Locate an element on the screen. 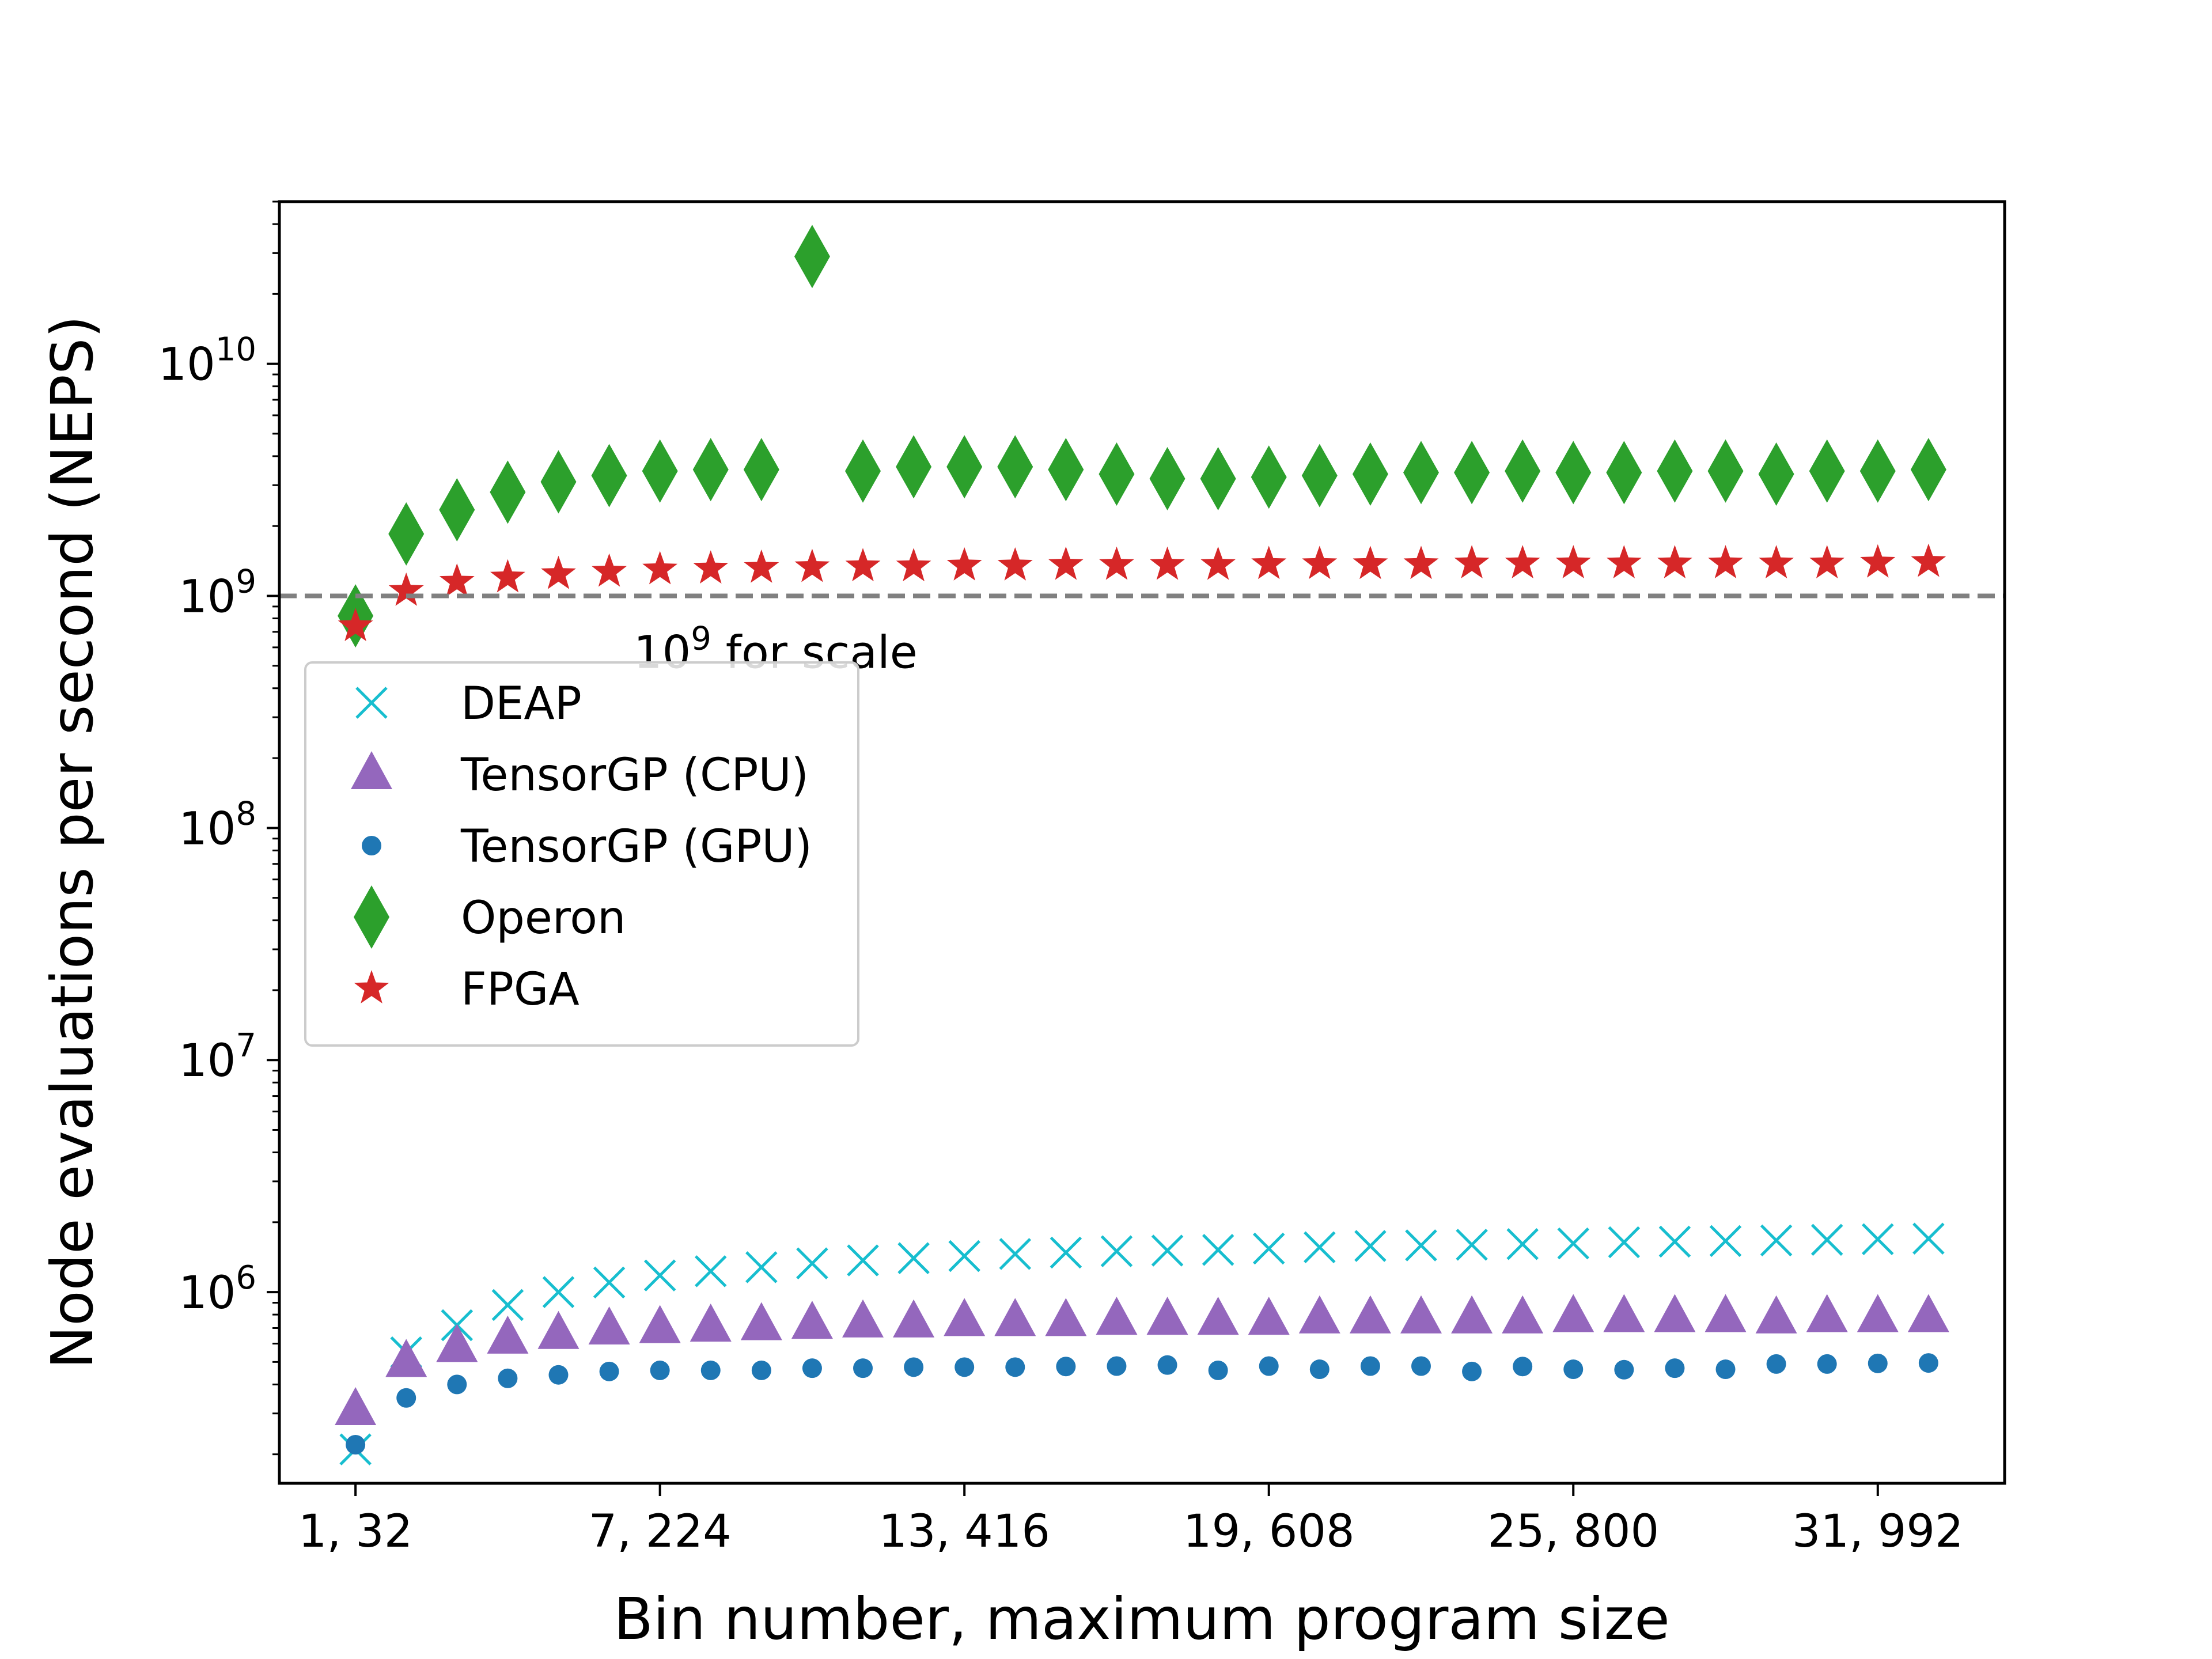  x-tick-label: 13, 416 is located at coordinates (964, 1532).